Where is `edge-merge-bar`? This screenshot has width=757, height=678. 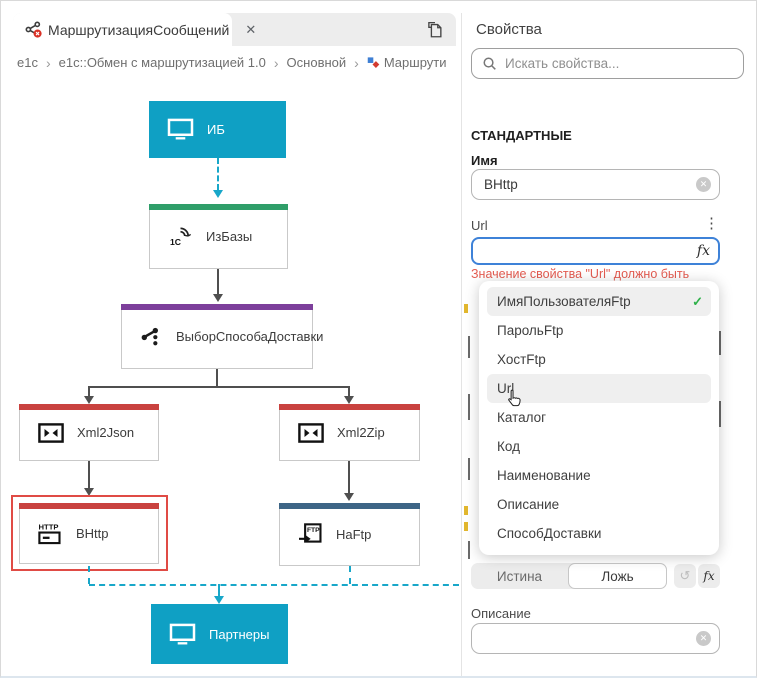 edge-merge-bar is located at coordinates (274, 585).